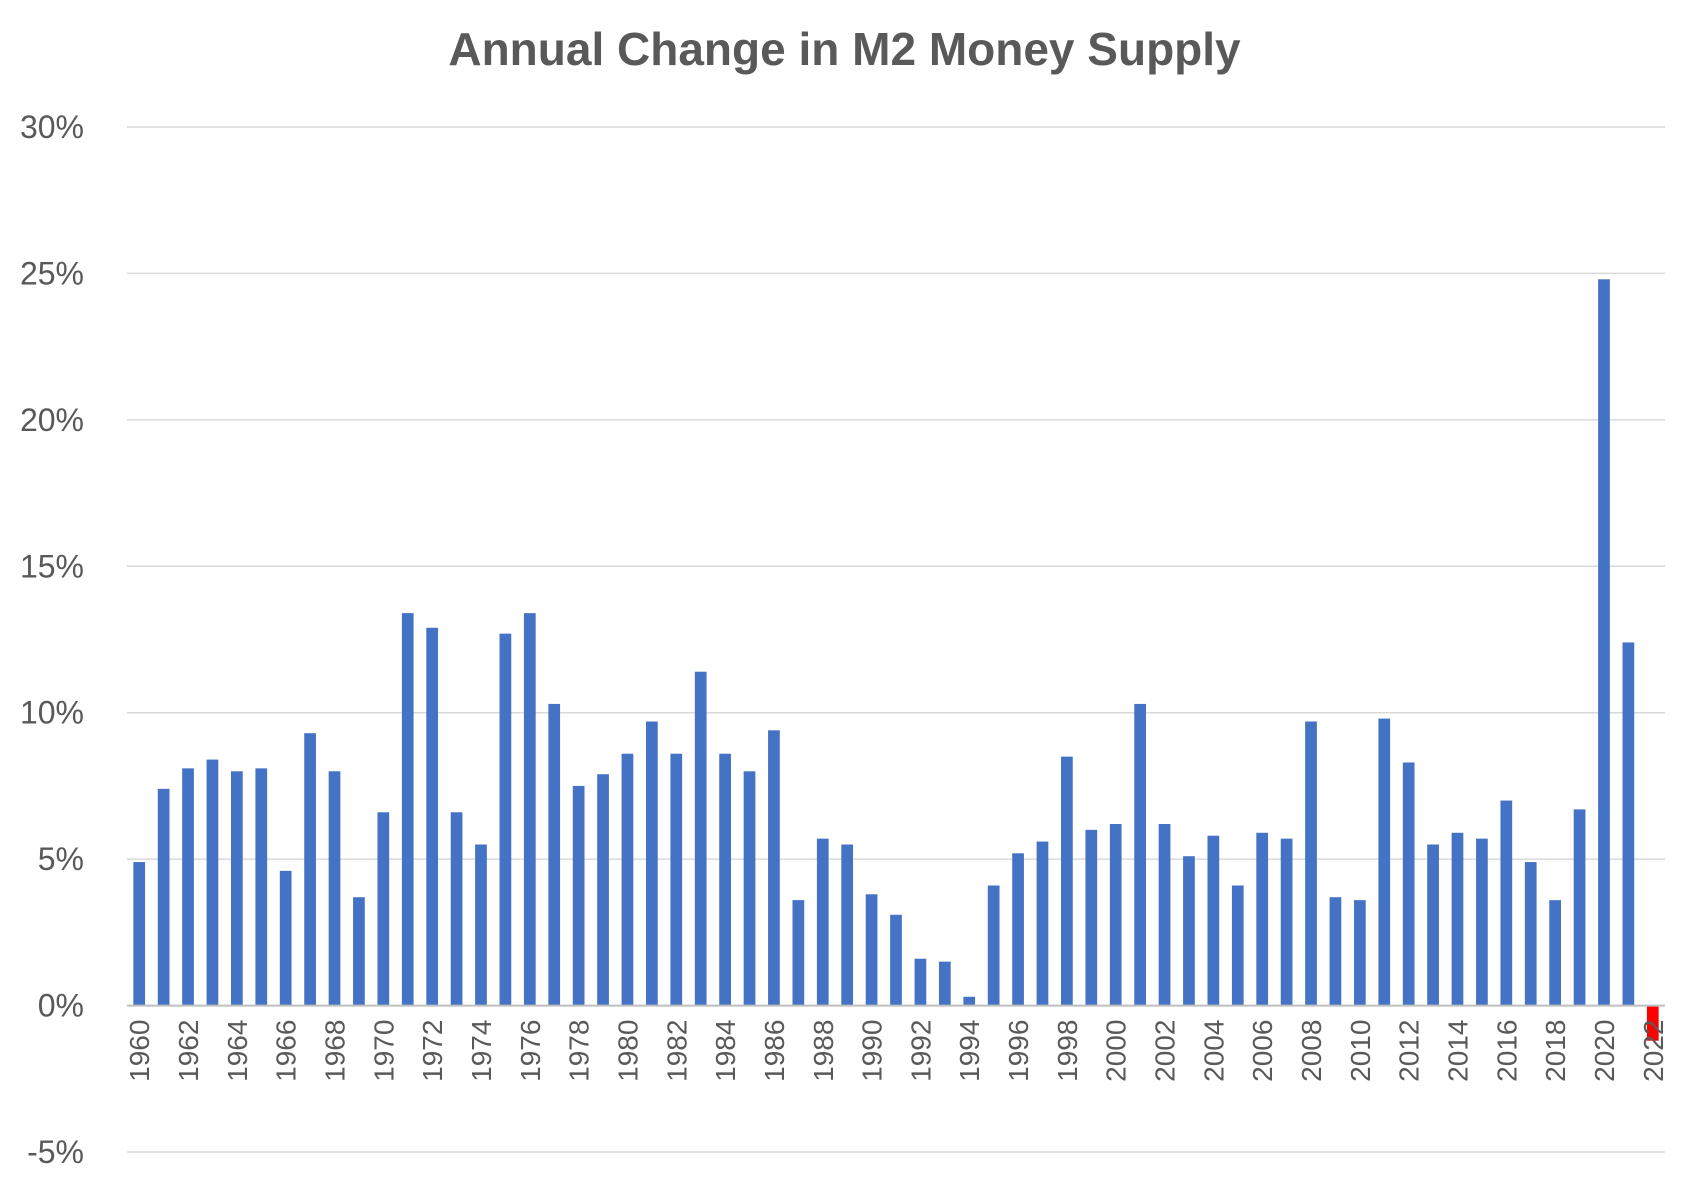  I want to click on bar-1994, so click(969, 1001).